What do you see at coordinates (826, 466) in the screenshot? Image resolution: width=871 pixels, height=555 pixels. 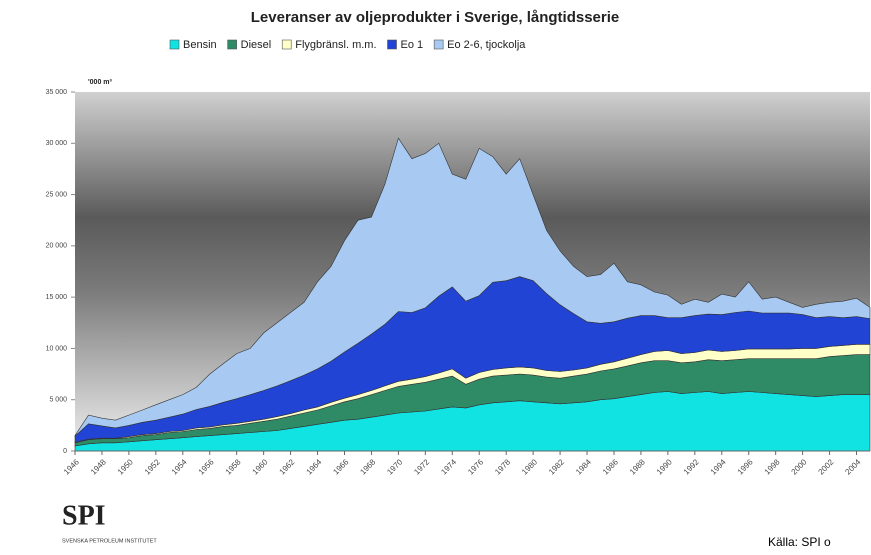 I see `x-tick-label: 2002` at bounding box center [826, 466].